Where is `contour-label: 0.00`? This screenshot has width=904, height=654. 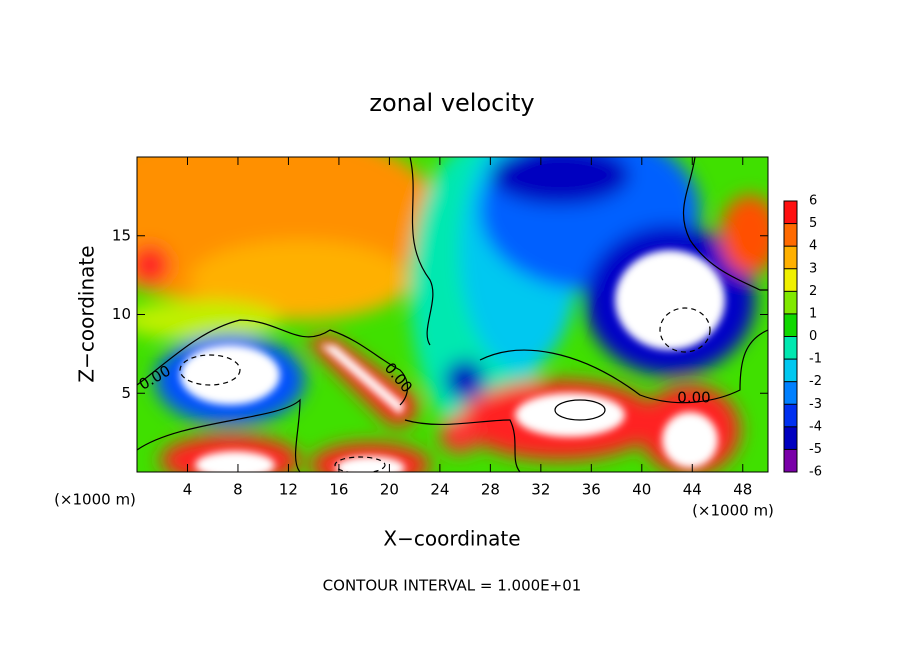 contour-label: 0.00 is located at coordinates (693, 398).